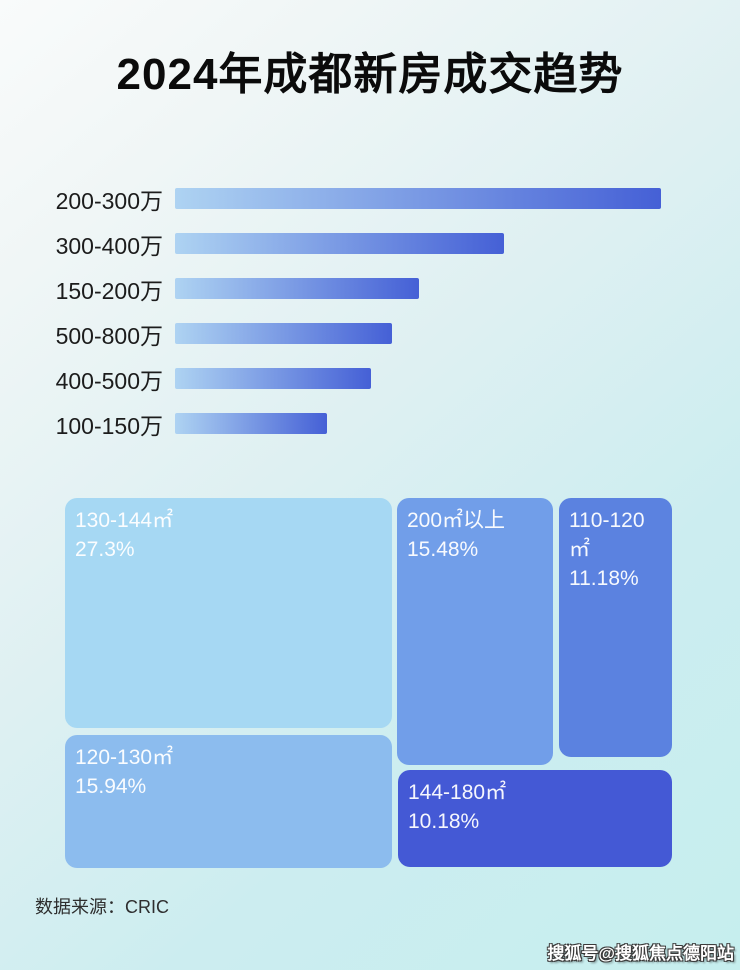 Image resolution: width=740 pixels, height=970 pixels. I want to click on bar-row: 200-300万, so click(370, 198).